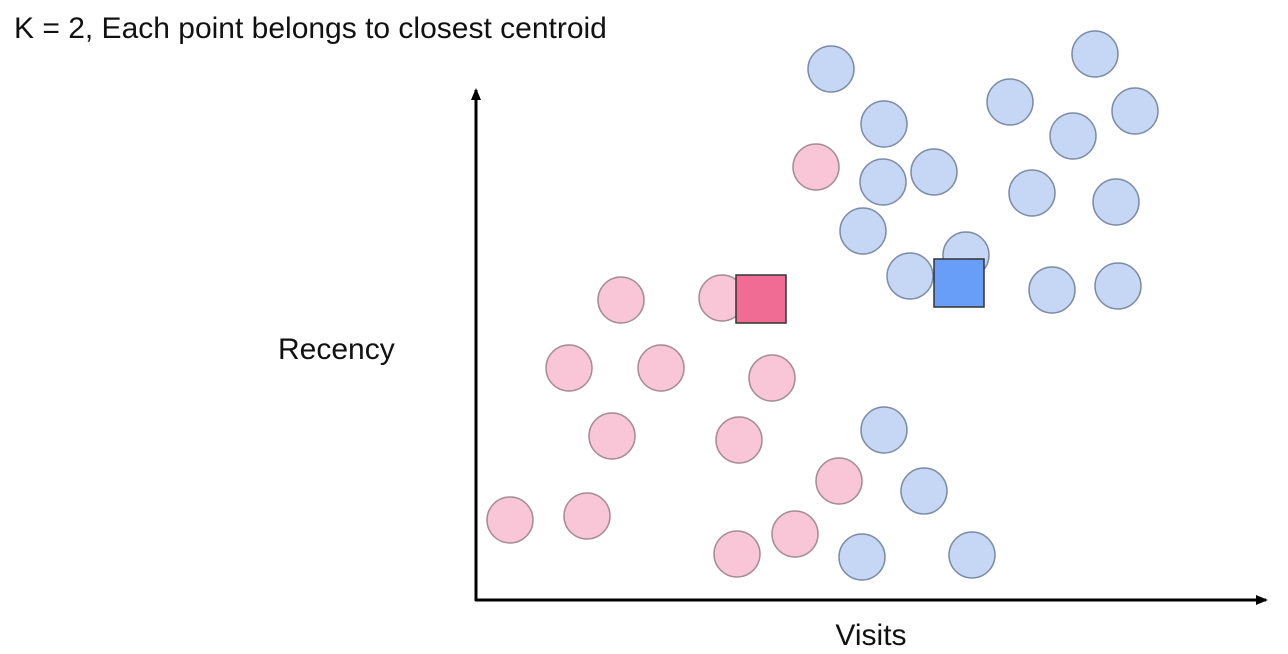  Describe the element at coordinates (959, 283) in the screenshot. I see `blue-centroid` at that location.